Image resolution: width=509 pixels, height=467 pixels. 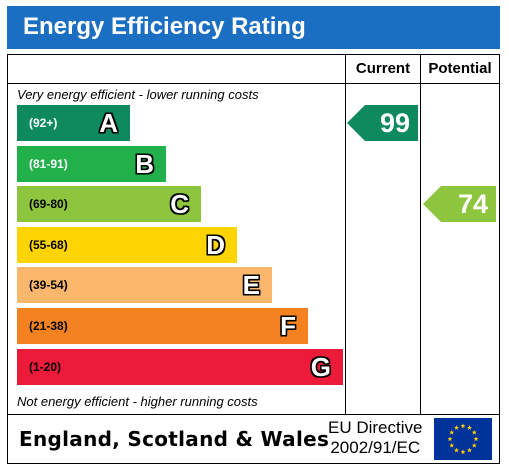 I want to click on band-range-label: (39-54), so click(x=48, y=285).